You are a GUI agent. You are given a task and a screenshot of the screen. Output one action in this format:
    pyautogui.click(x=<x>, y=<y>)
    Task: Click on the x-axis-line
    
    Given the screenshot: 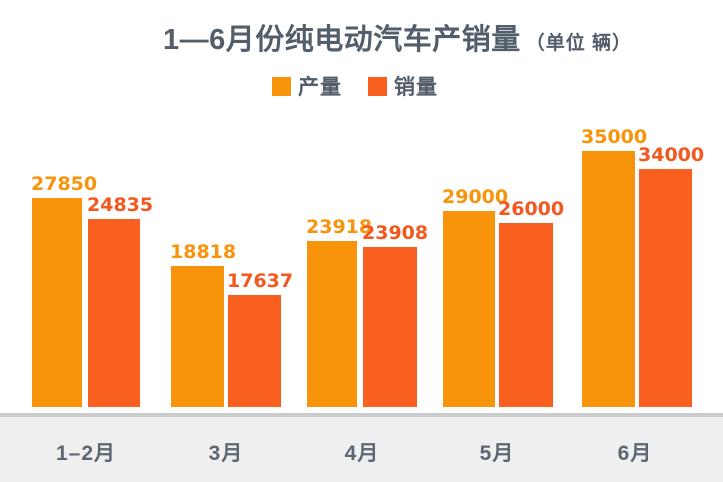 What is the action you would take?
    pyautogui.click(x=361, y=415)
    